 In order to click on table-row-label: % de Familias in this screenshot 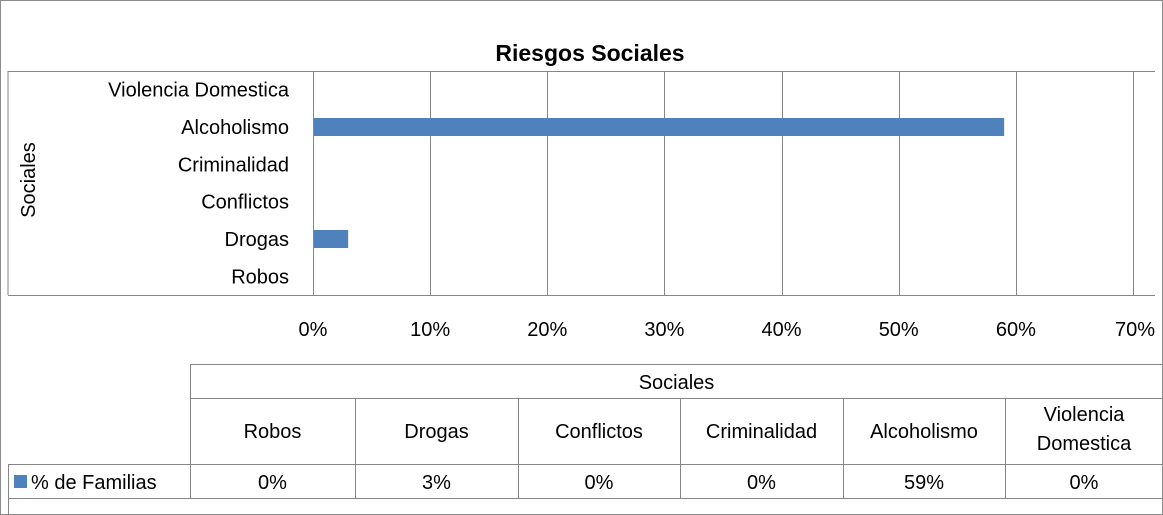, I will do `click(94, 483)`.